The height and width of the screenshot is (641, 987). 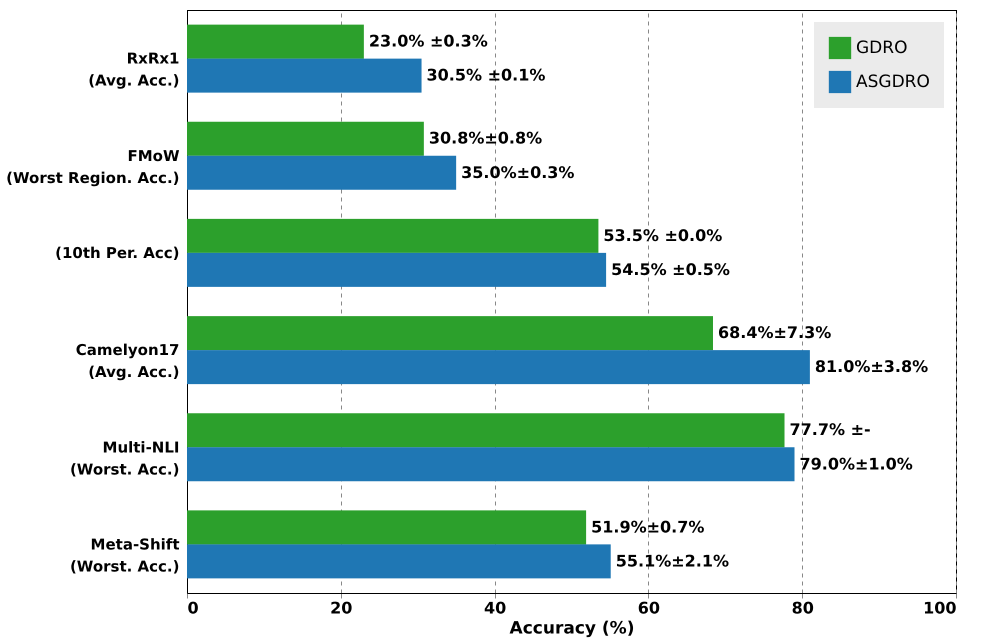 I want to click on data-label: 68.4%±7.3%, so click(x=775, y=332).